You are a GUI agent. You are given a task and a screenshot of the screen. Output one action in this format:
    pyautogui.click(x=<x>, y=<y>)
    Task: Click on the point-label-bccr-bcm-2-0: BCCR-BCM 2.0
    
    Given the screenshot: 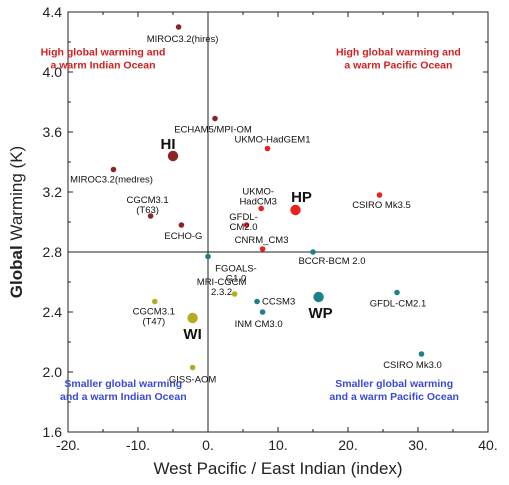 What is the action you would take?
    pyautogui.click(x=331, y=261)
    